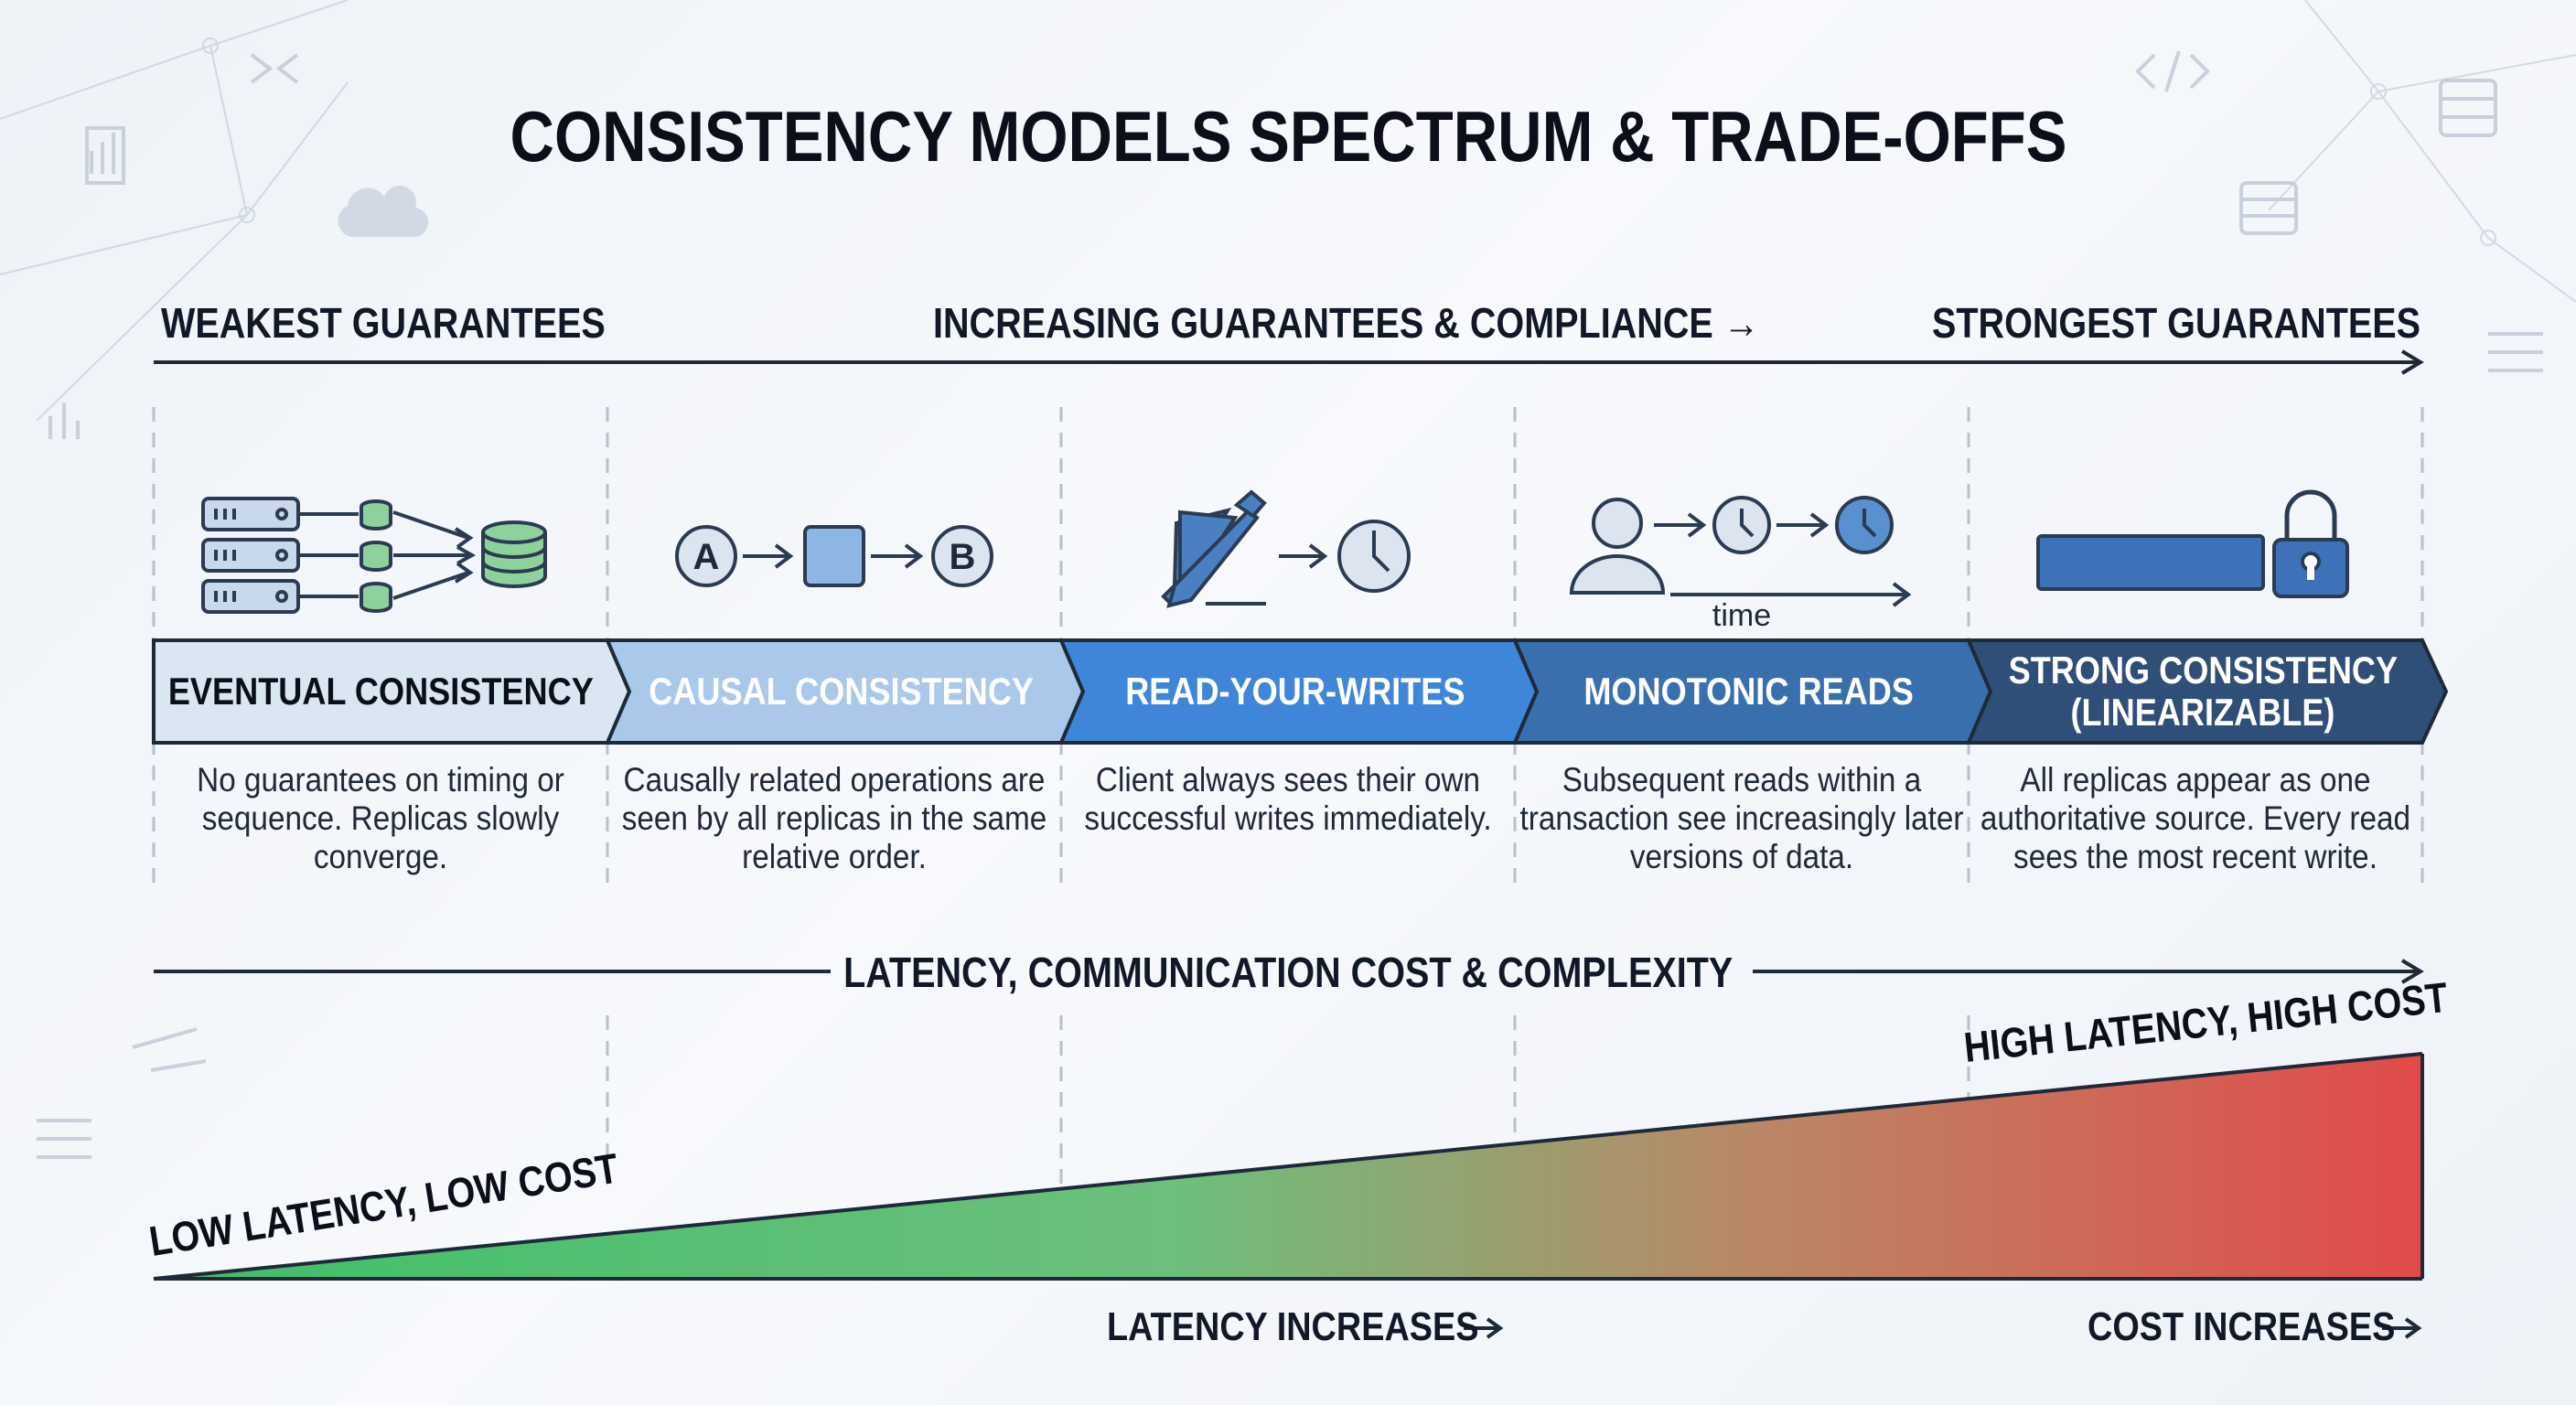  What do you see at coordinates (1749, 691) in the screenshot?
I see `model-label-monotonic: MONOTONIC READS` at bounding box center [1749, 691].